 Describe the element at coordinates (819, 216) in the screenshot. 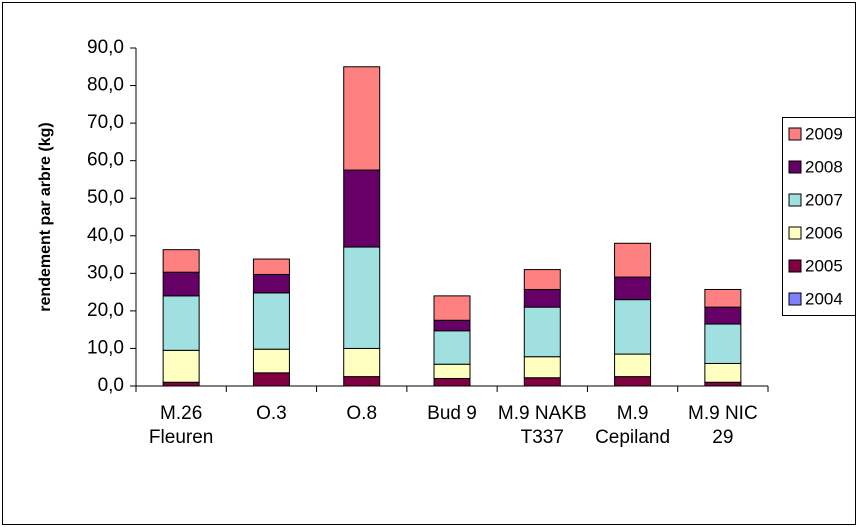

I see `legend-box` at that location.